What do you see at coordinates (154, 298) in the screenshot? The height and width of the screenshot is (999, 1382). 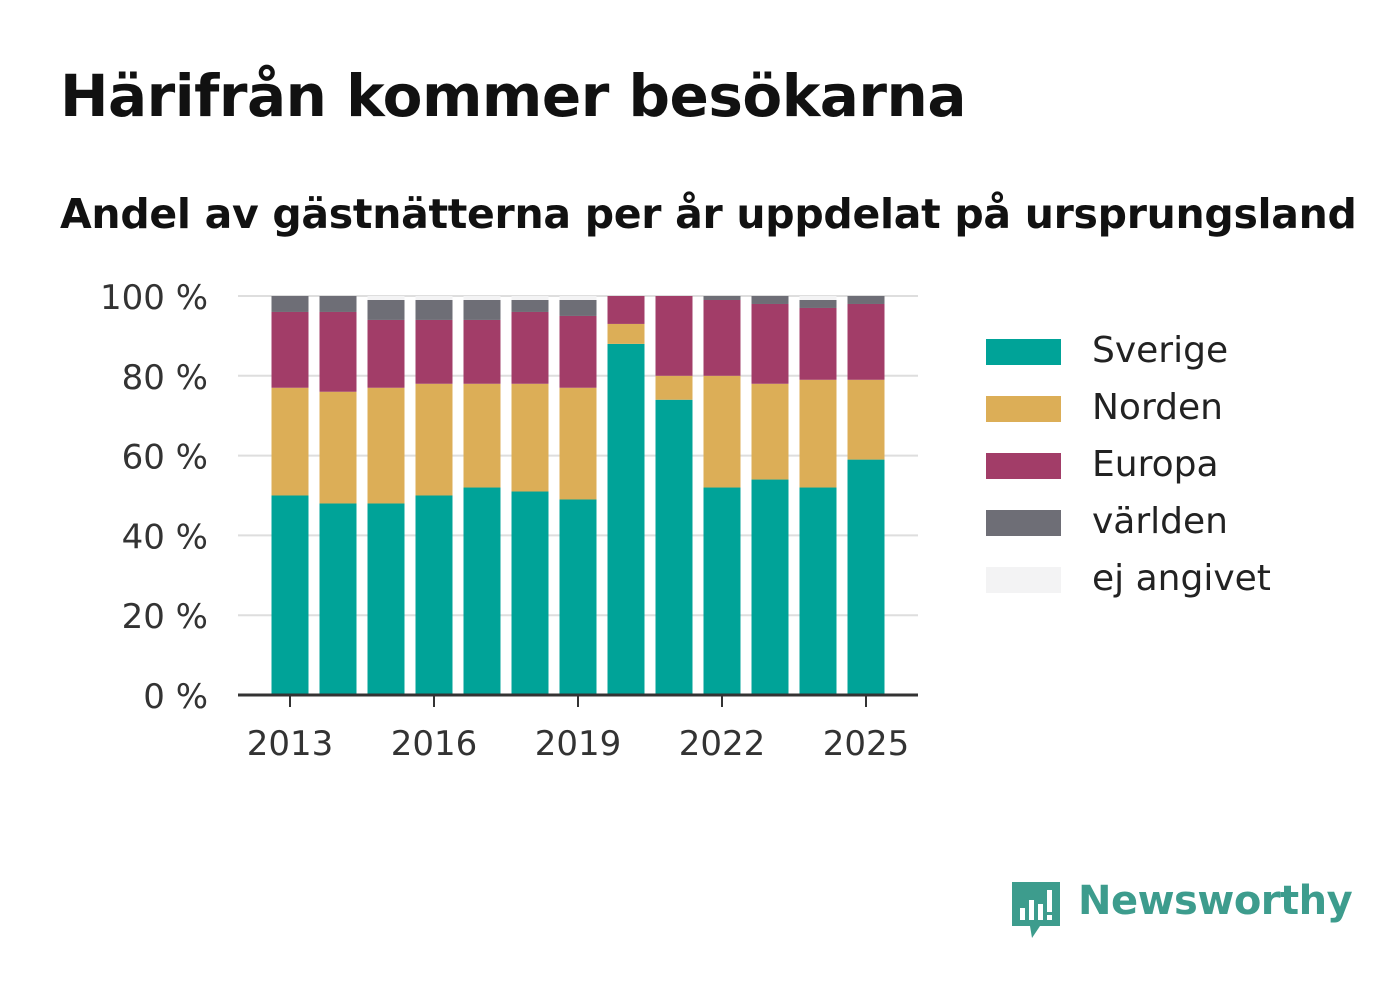 I see `y-tick-label: 100 %` at bounding box center [154, 298].